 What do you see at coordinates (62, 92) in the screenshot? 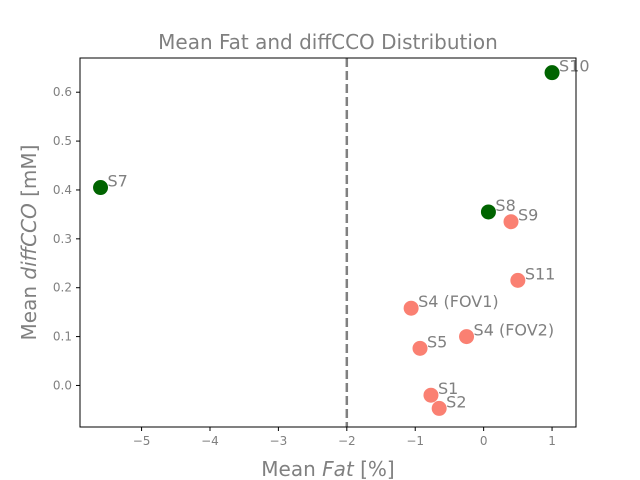
I see `y-tick-label: 0.6` at bounding box center [62, 92].